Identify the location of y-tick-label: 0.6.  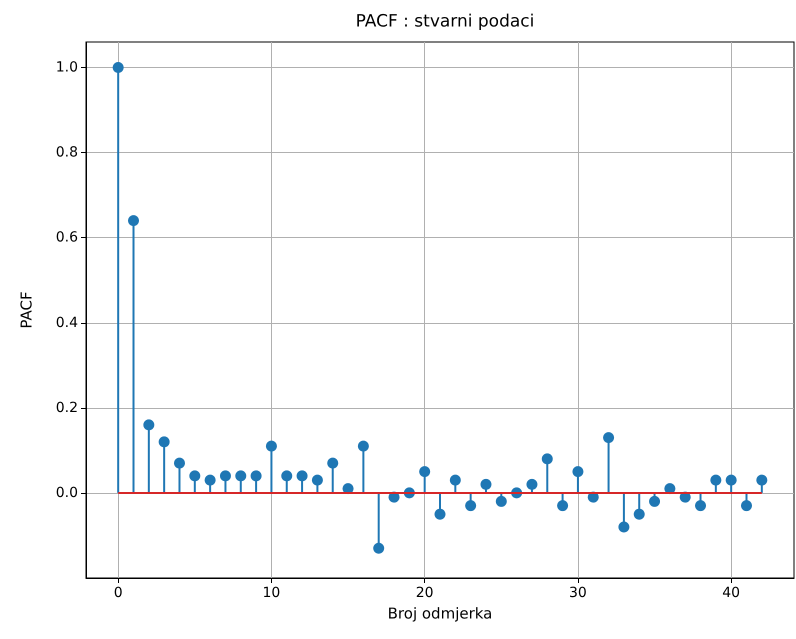
(67, 238).